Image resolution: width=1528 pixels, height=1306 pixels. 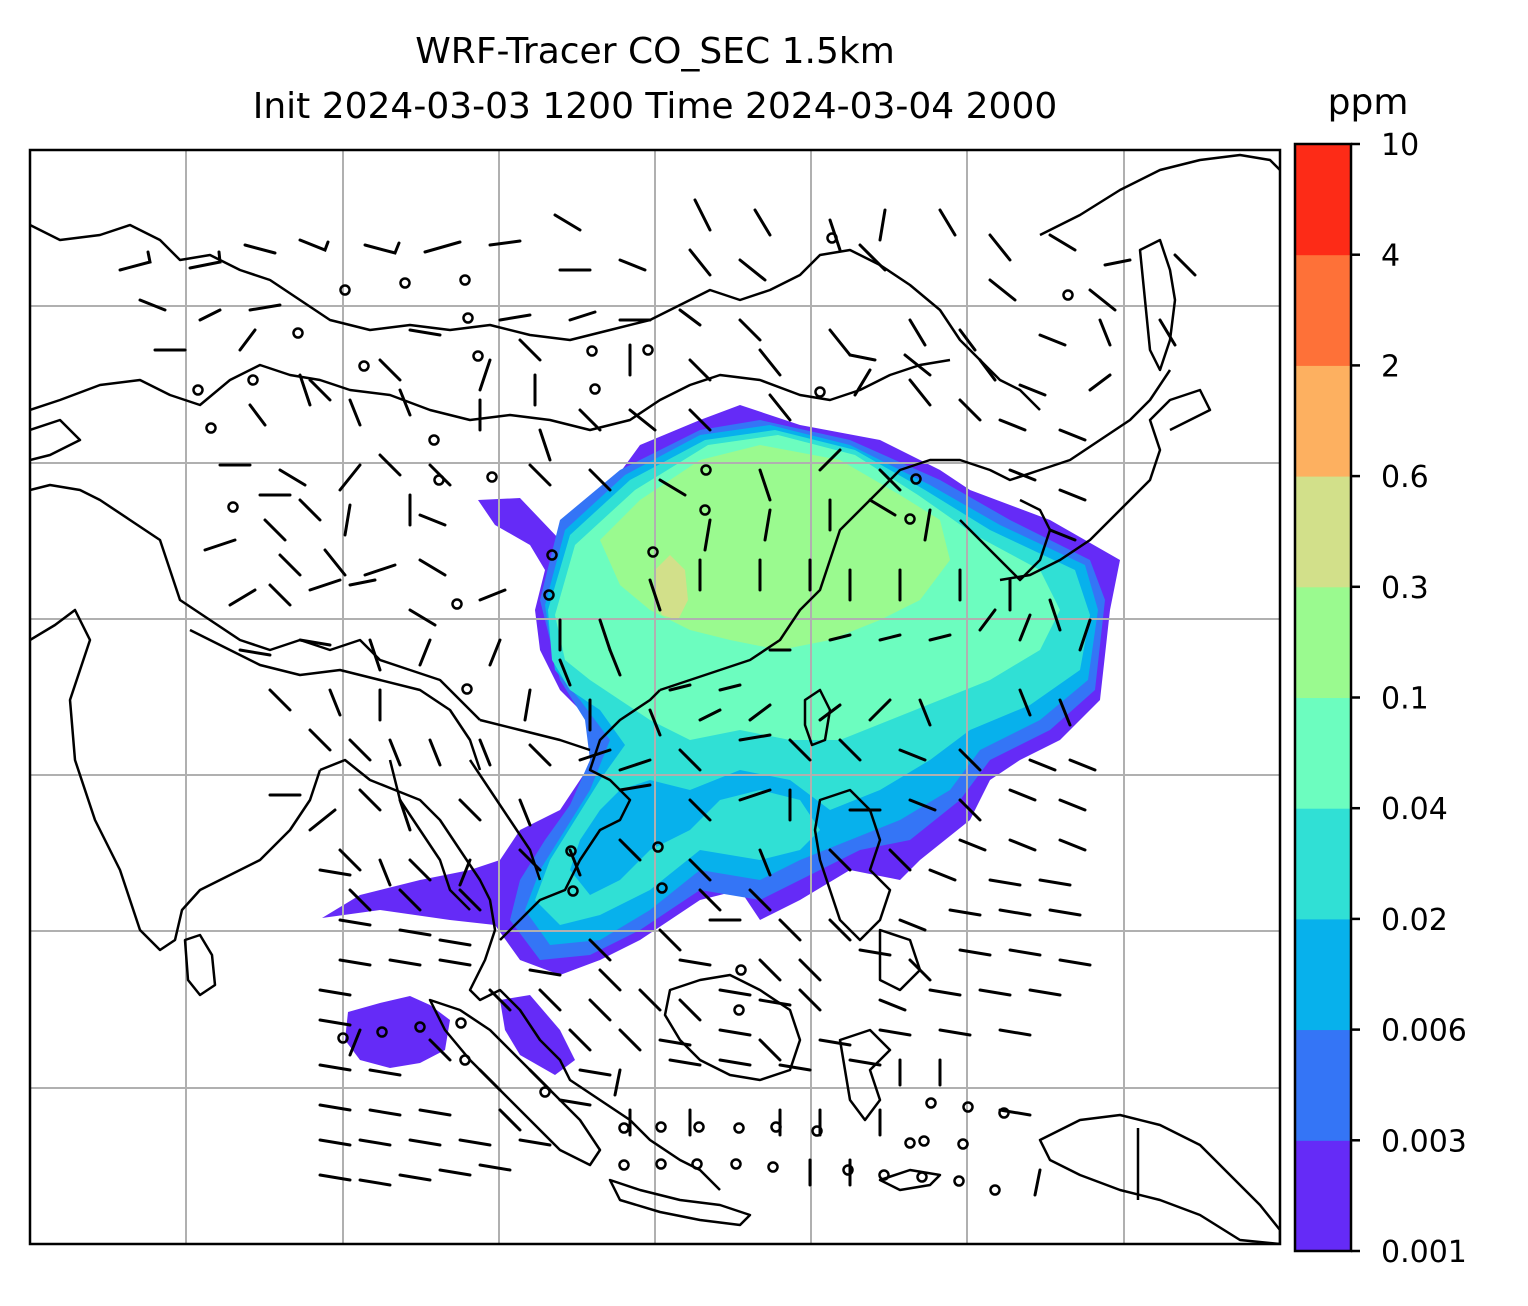 I want to click on border-myanmar-thailand, so click(x=429, y=835).